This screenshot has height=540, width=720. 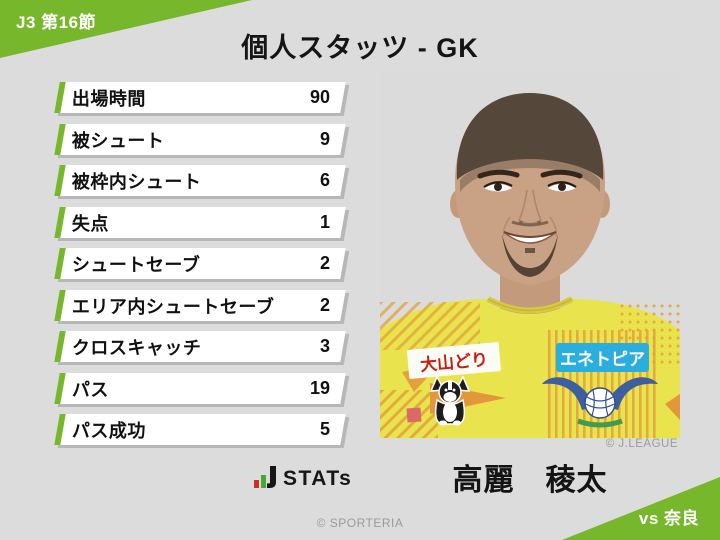 What do you see at coordinates (265, 477) in the screenshot?
I see `bar-chart-j-icon` at bounding box center [265, 477].